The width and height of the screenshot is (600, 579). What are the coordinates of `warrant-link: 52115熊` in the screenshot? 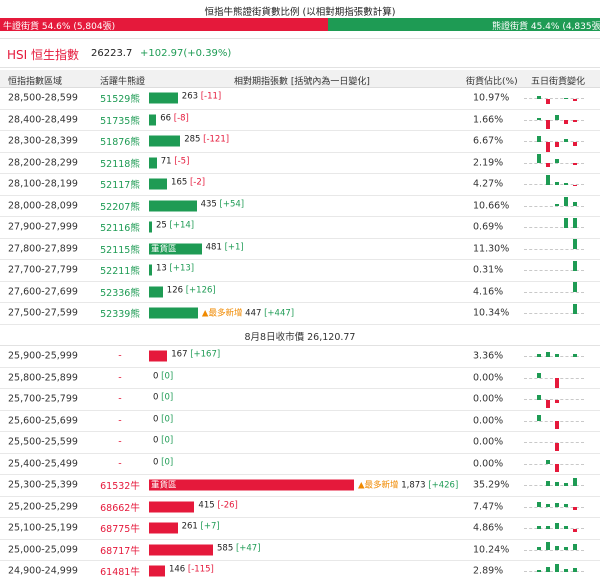 It's located at (120, 250).